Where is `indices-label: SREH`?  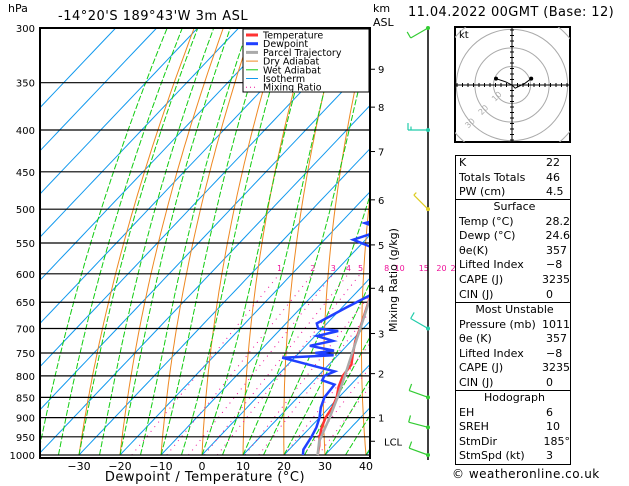
indices-label: SREH is located at coordinates (474, 427).